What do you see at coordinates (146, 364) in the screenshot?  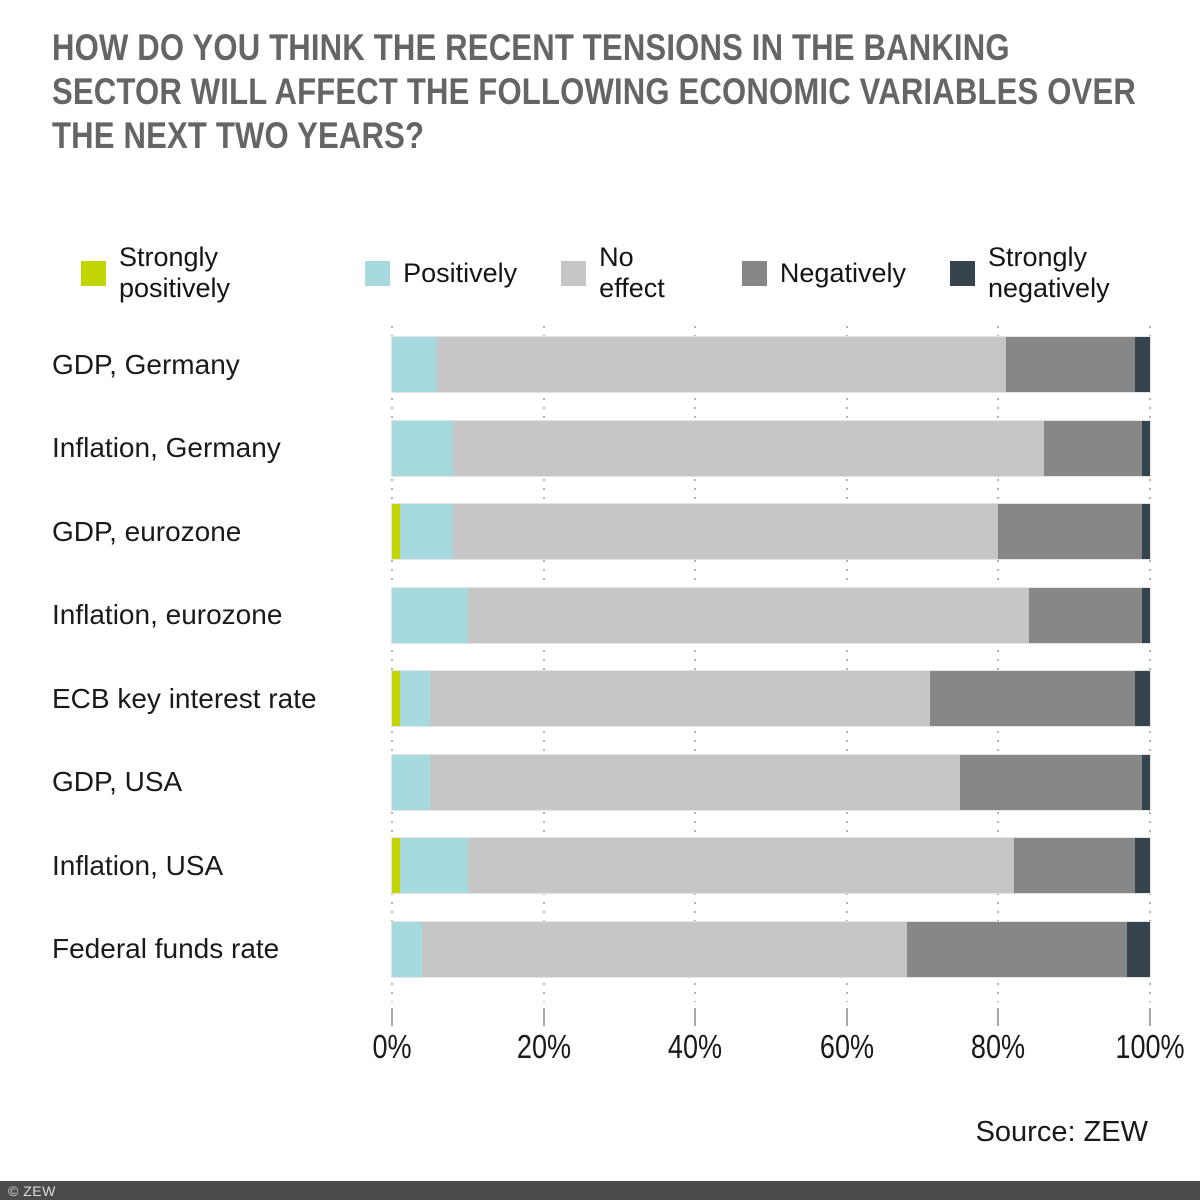 I see `category-label: GDP, Germany` at bounding box center [146, 364].